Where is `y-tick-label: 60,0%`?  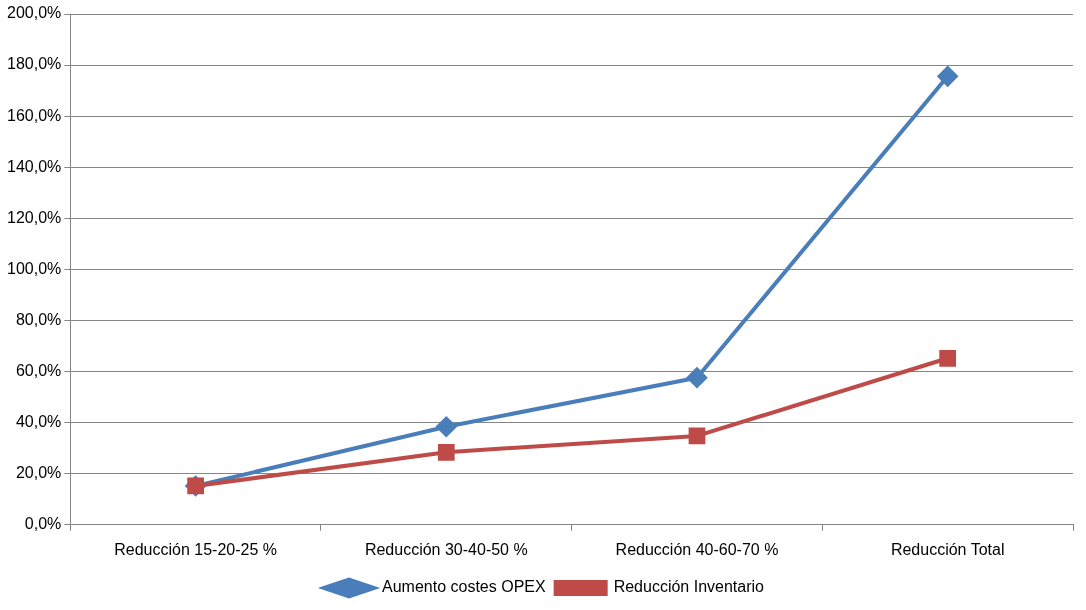
y-tick-label: 60,0% is located at coordinates (38, 370).